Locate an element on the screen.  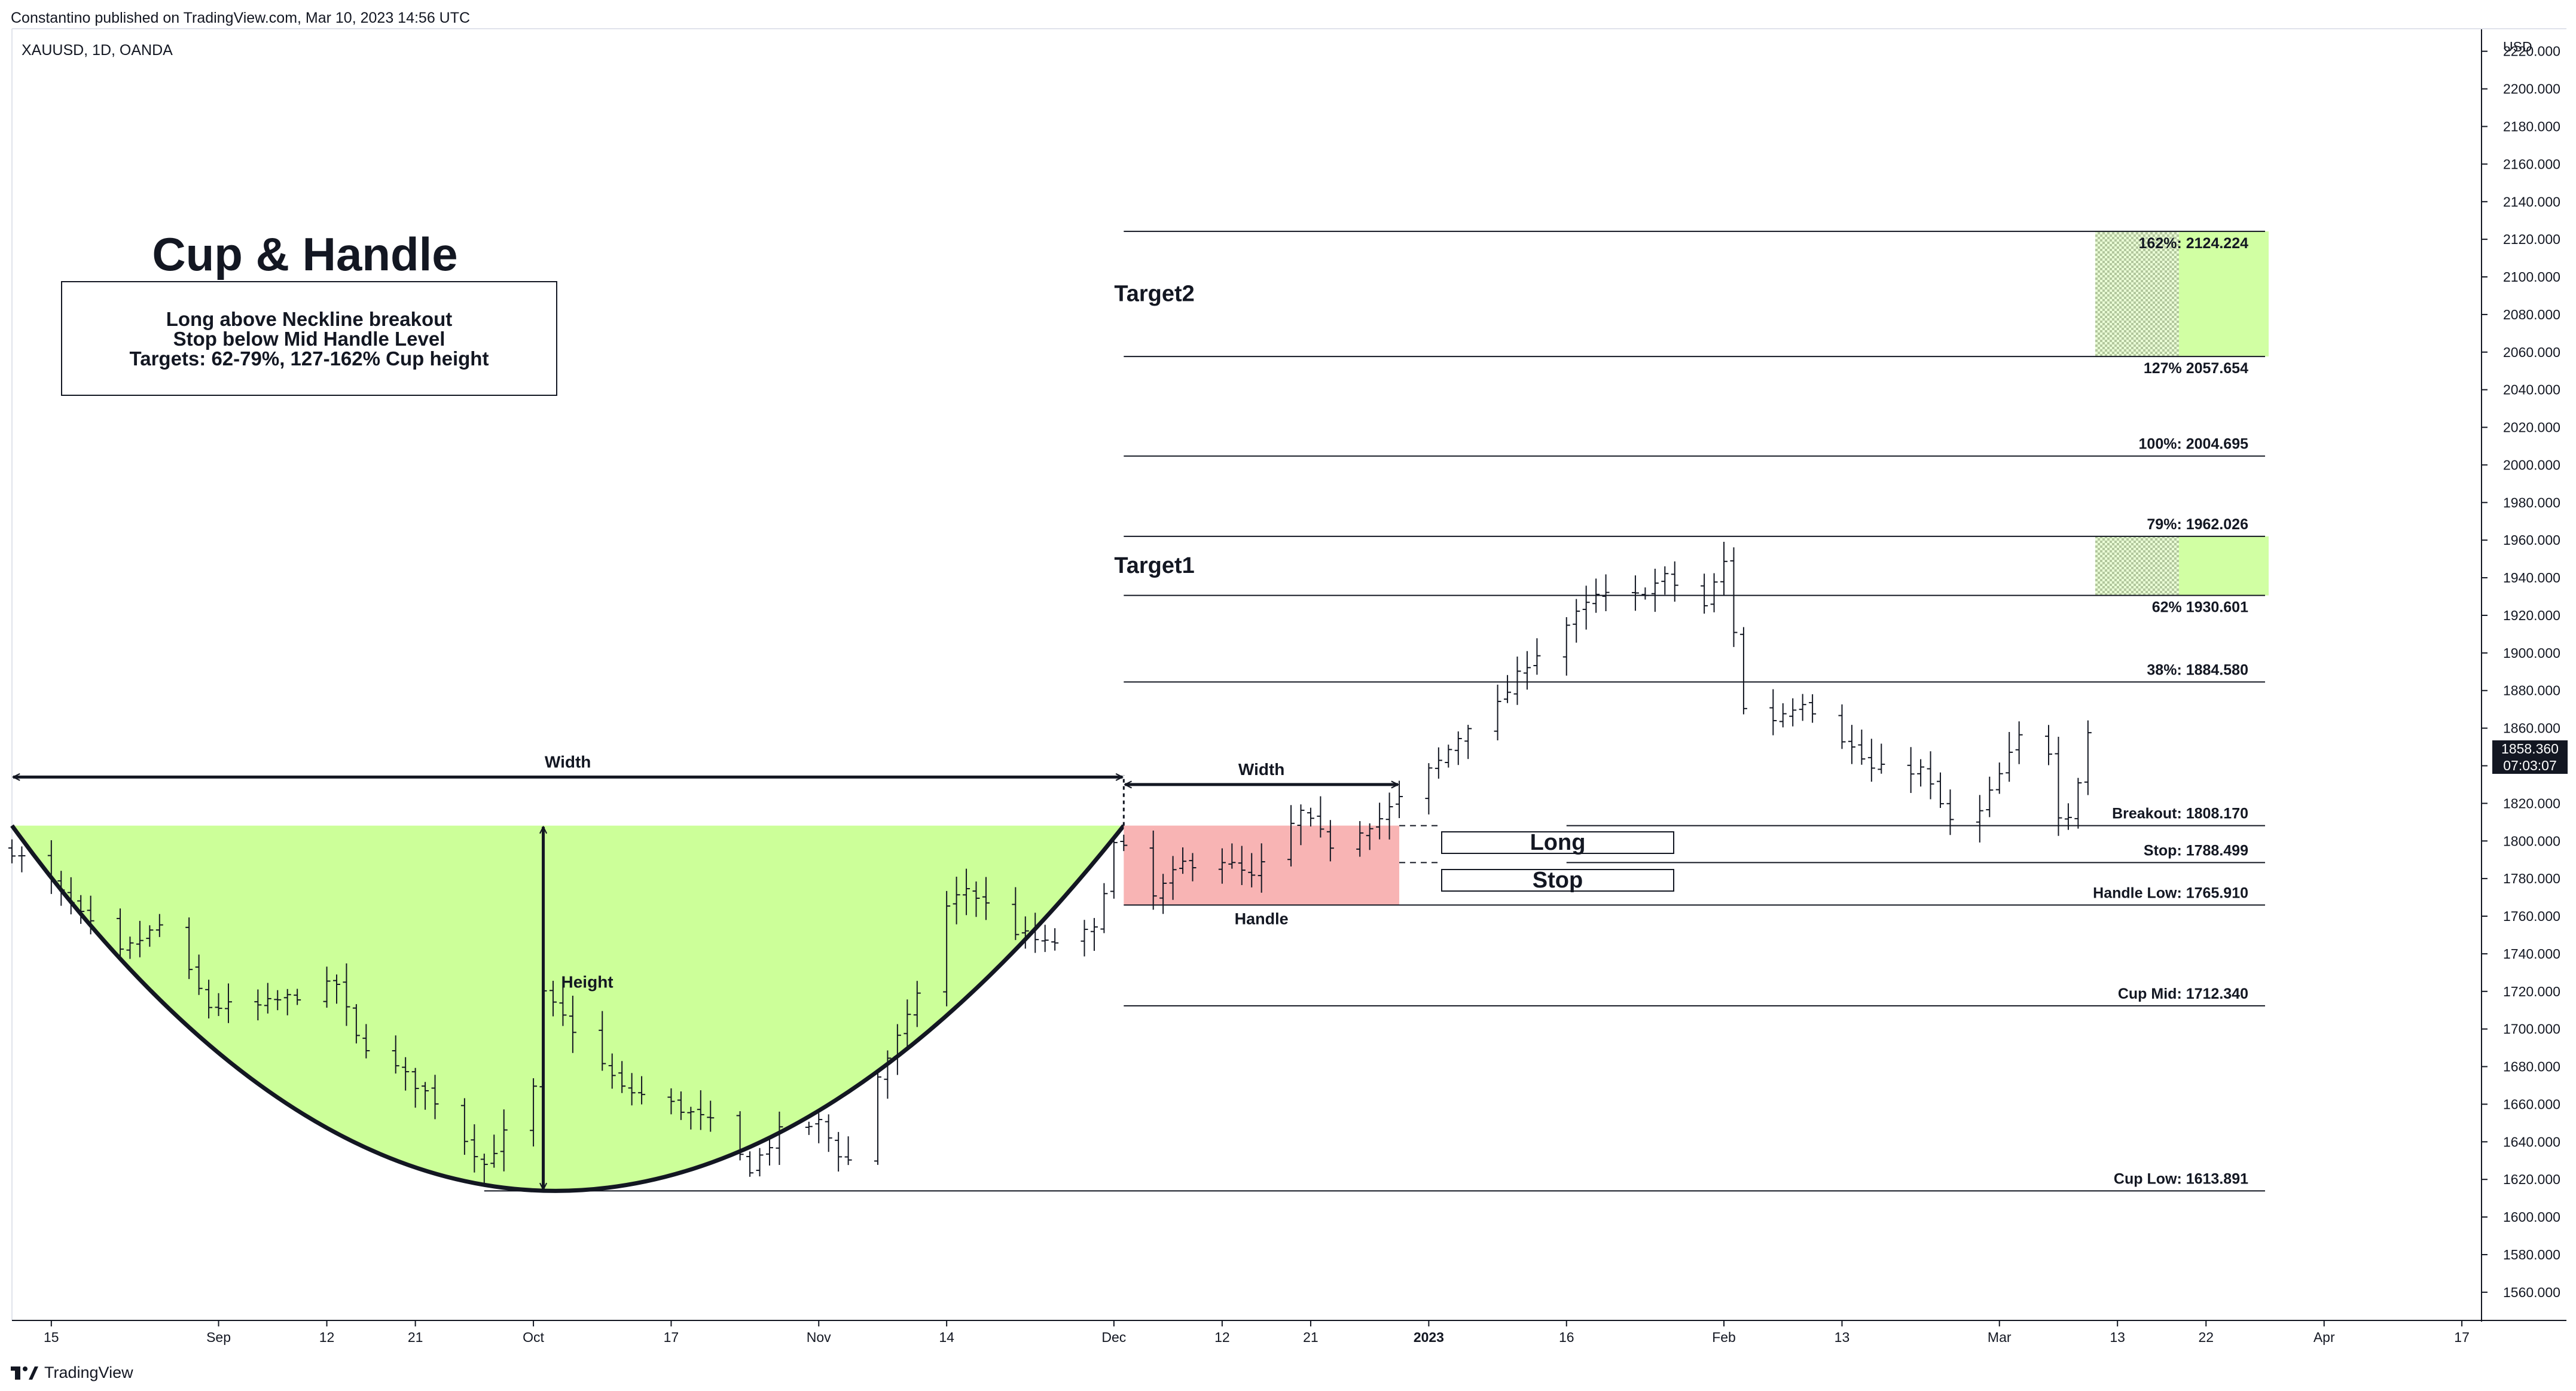
price-tick-label: 2080.000 is located at coordinates (2531, 314).